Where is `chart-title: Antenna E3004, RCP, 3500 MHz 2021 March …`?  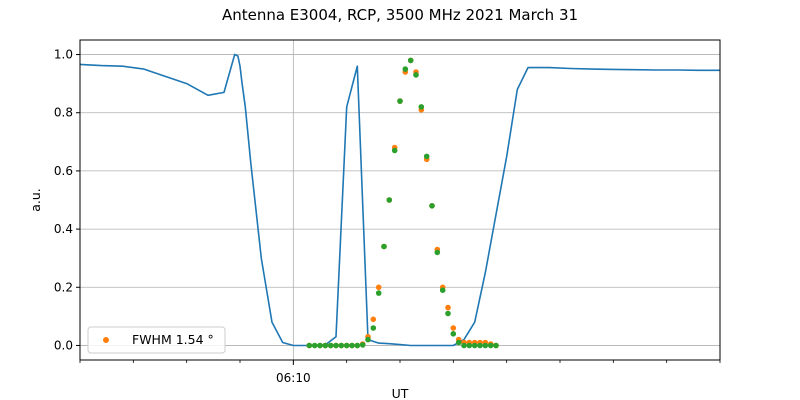 chart-title: Antenna E3004, RCP, 3500 MHz 2021 March … is located at coordinates (400, 15).